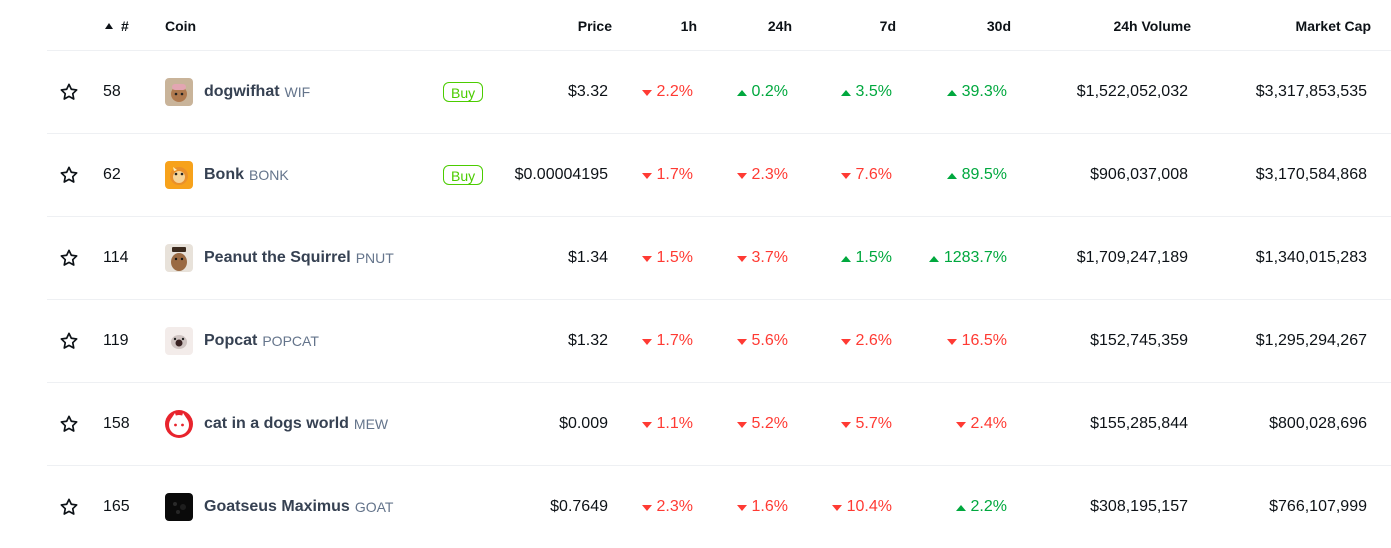  Describe the element at coordinates (112, 174) in the screenshot. I see `coin-rank: 62` at that location.